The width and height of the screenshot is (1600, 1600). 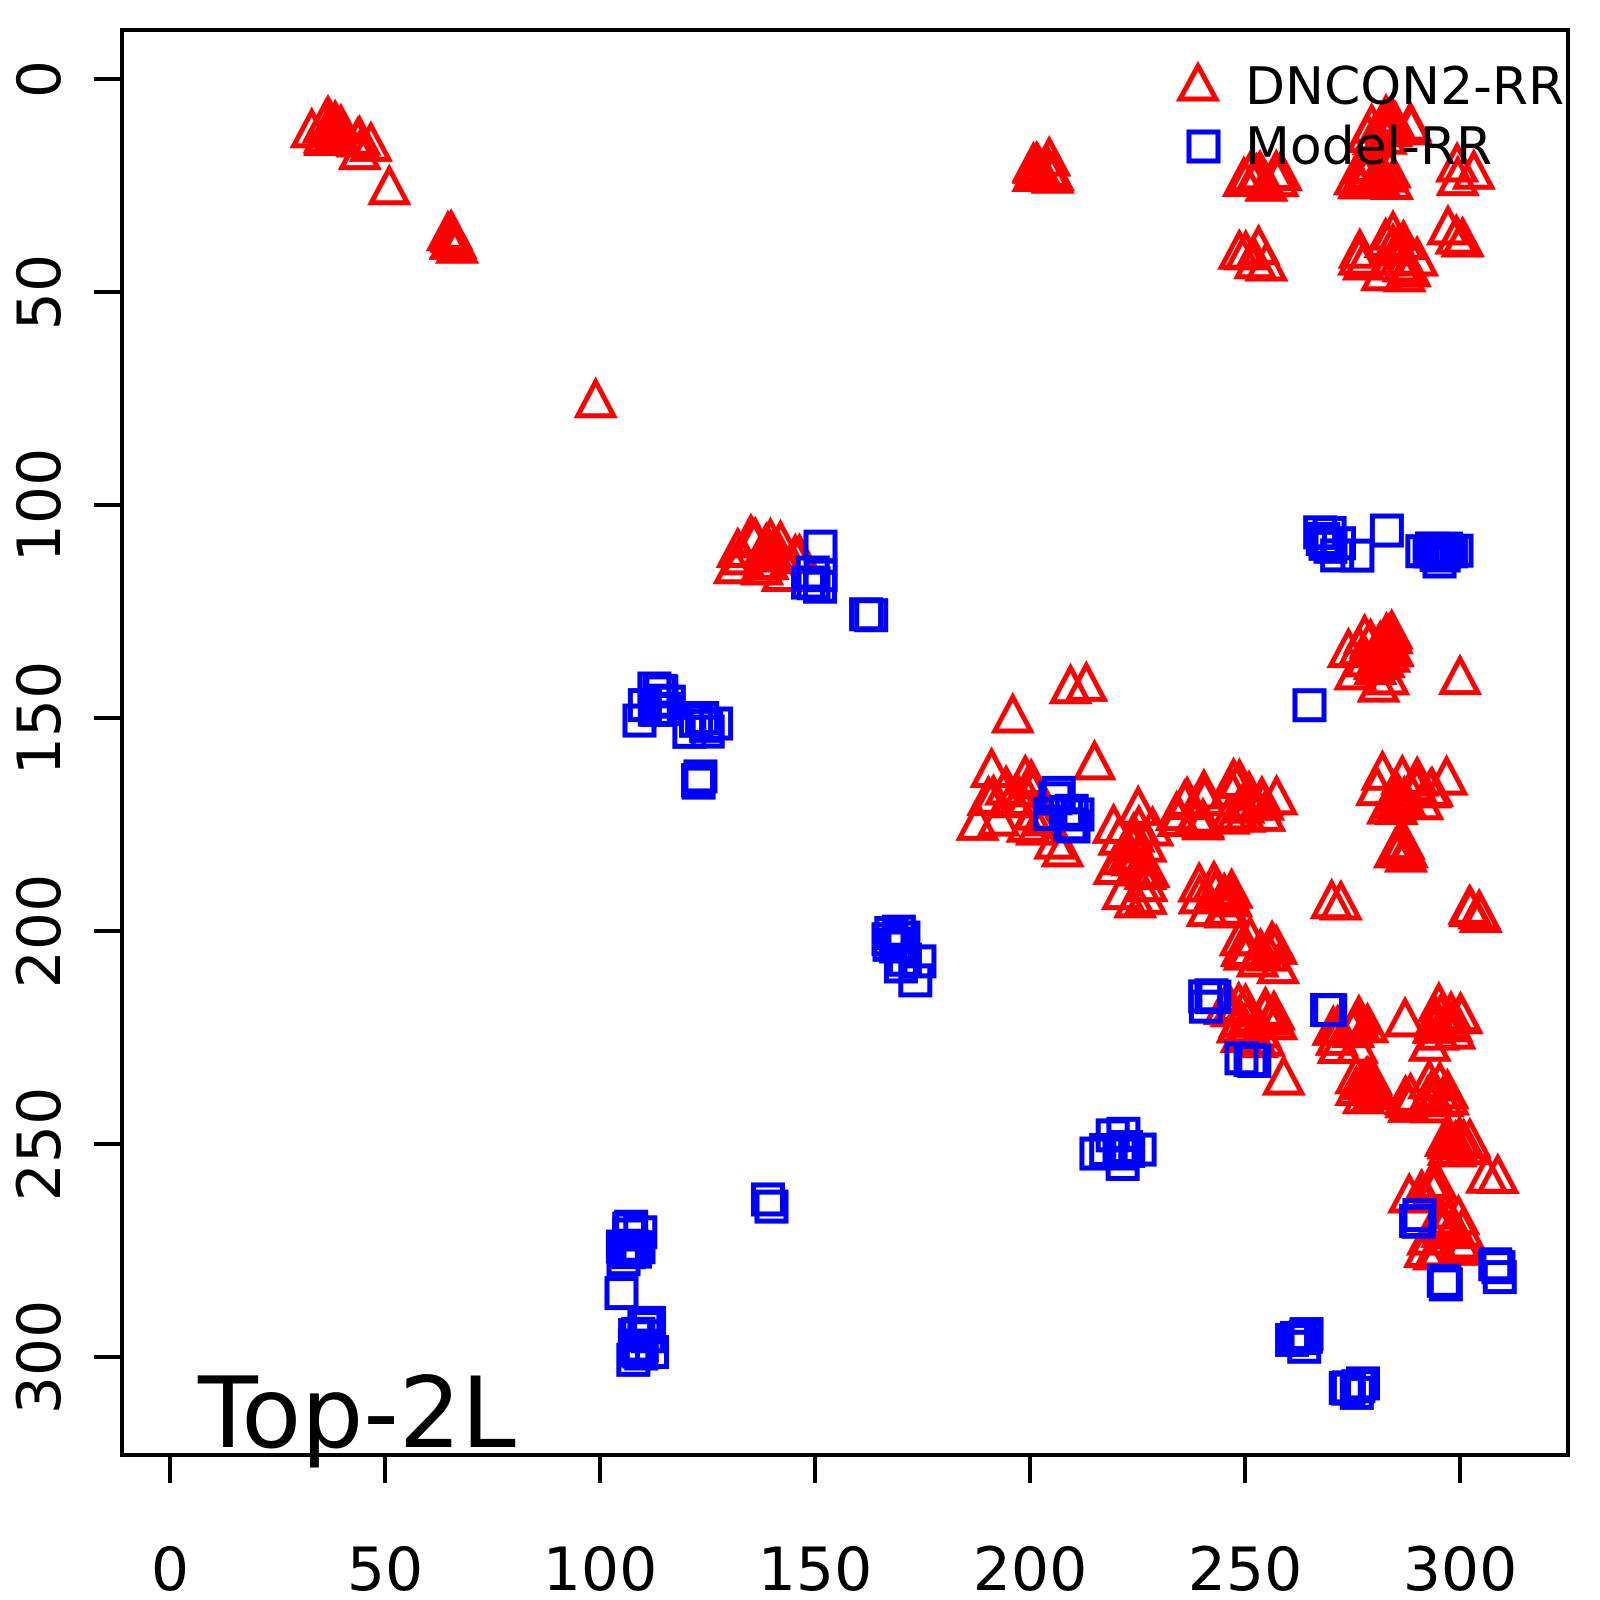 What do you see at coordinates (834, 1527) in the screenshot?
I see `x-axis: 0 50 100 150 200 250 300` at bounding box center [834, 1527].